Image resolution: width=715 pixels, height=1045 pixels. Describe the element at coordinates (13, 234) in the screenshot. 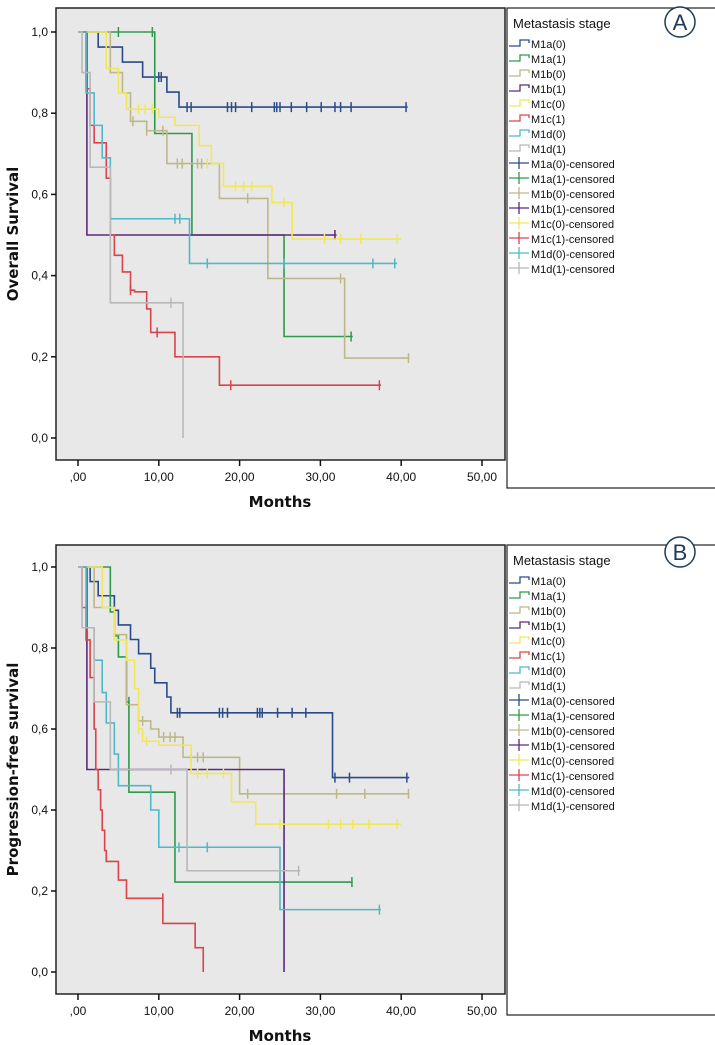

I see `y-axis-title: Overall Survival` at that location.